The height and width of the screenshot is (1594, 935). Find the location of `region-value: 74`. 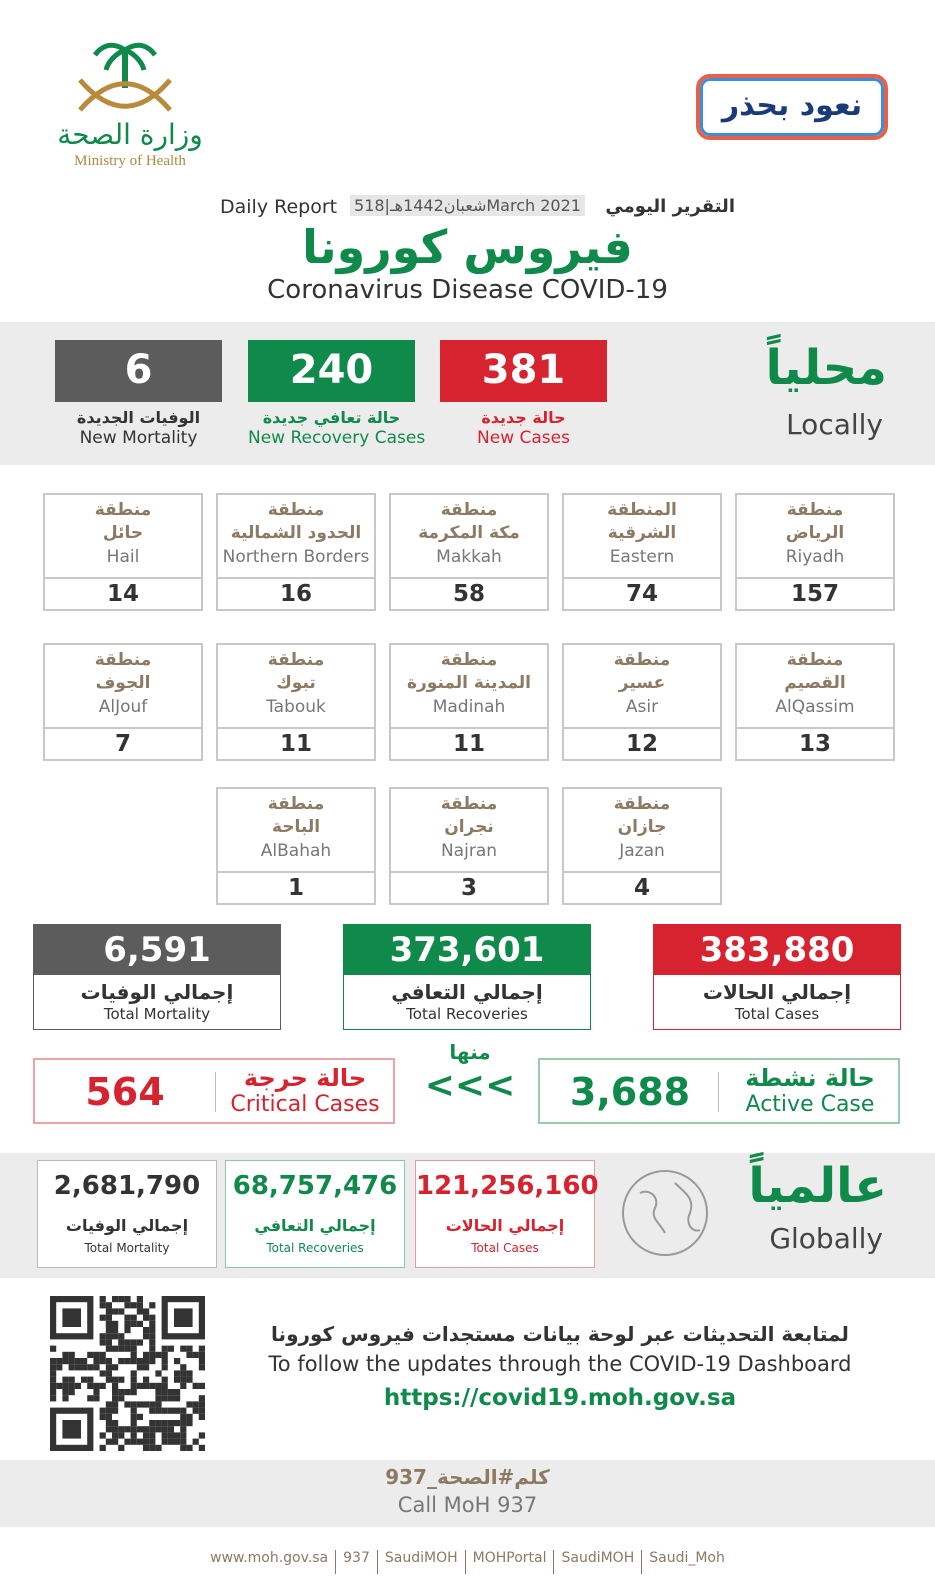

region-value: 74 is located at coordinates (641, 594).